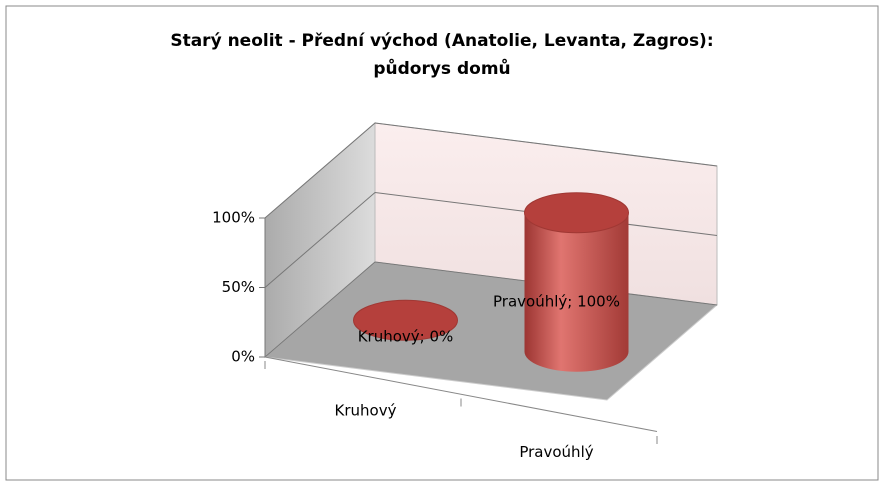 This screenshot has width=885, height=486. Describe the element at coordinates (576, 292) in the screenshot. I see `cylinder-body` at that location.